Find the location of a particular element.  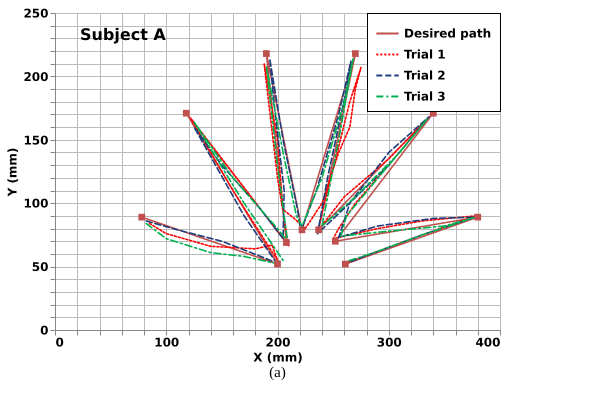

x-tick-label: 300 is located at coordinates (389, 343).